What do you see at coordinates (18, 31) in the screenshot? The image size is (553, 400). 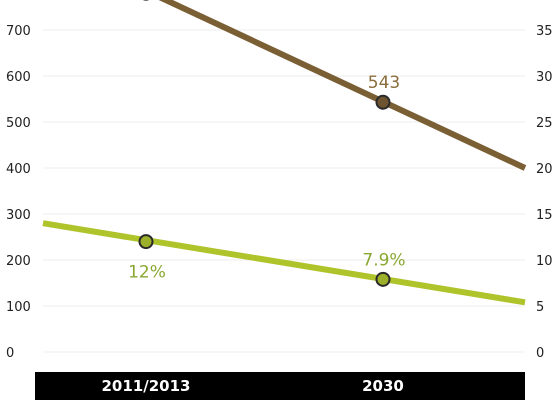 I see `left-tick-label: 700` at bounding box center [18, 31].